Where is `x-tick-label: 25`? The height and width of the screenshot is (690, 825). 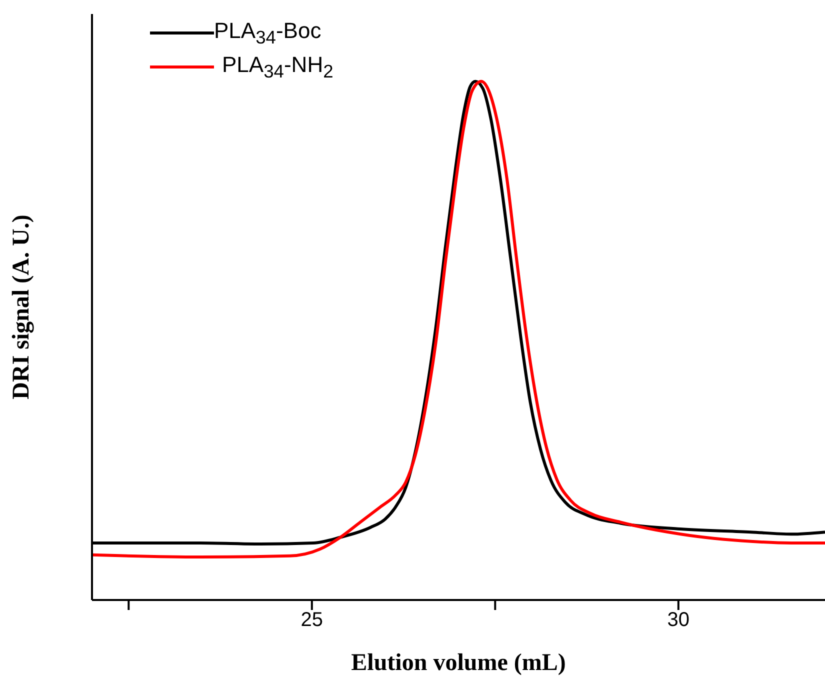 x-tick-label: 25 is located at coordinates (312, 620).